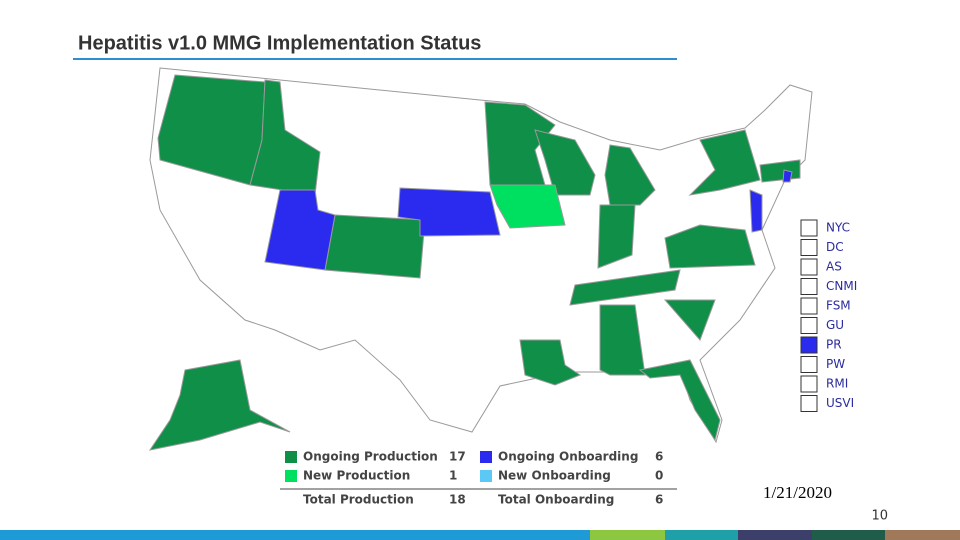  Describe the element at coordinates (358, 500) in the screenshot. I see `total-label: Total Production` at that location.